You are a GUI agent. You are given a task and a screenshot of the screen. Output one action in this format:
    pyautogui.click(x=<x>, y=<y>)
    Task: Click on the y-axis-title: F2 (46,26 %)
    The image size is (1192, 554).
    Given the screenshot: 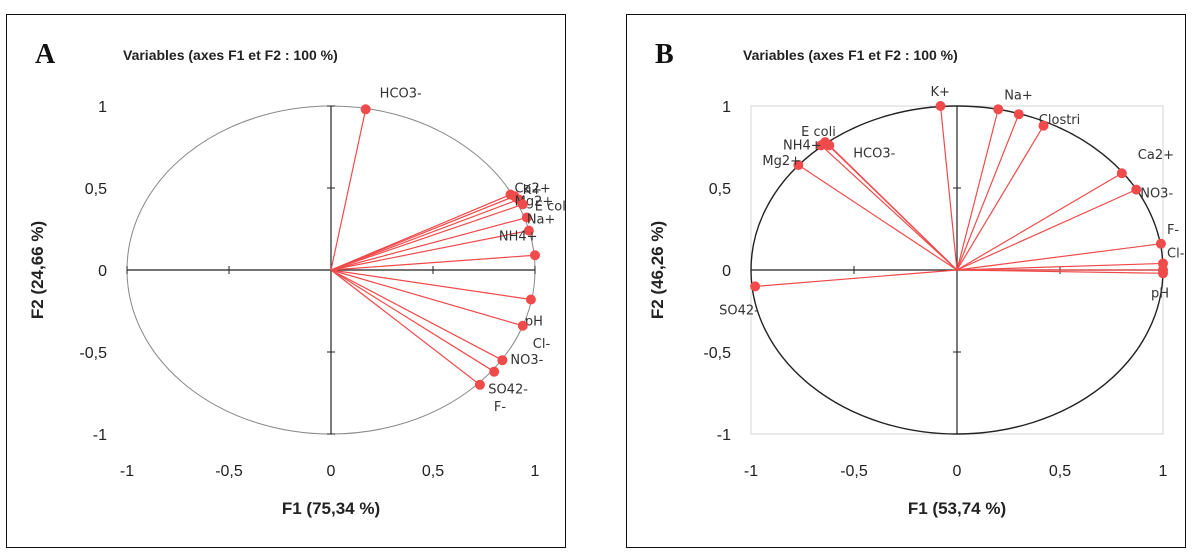 What is the action you would take?
    pyautogui.click(x=657, y=270)
    